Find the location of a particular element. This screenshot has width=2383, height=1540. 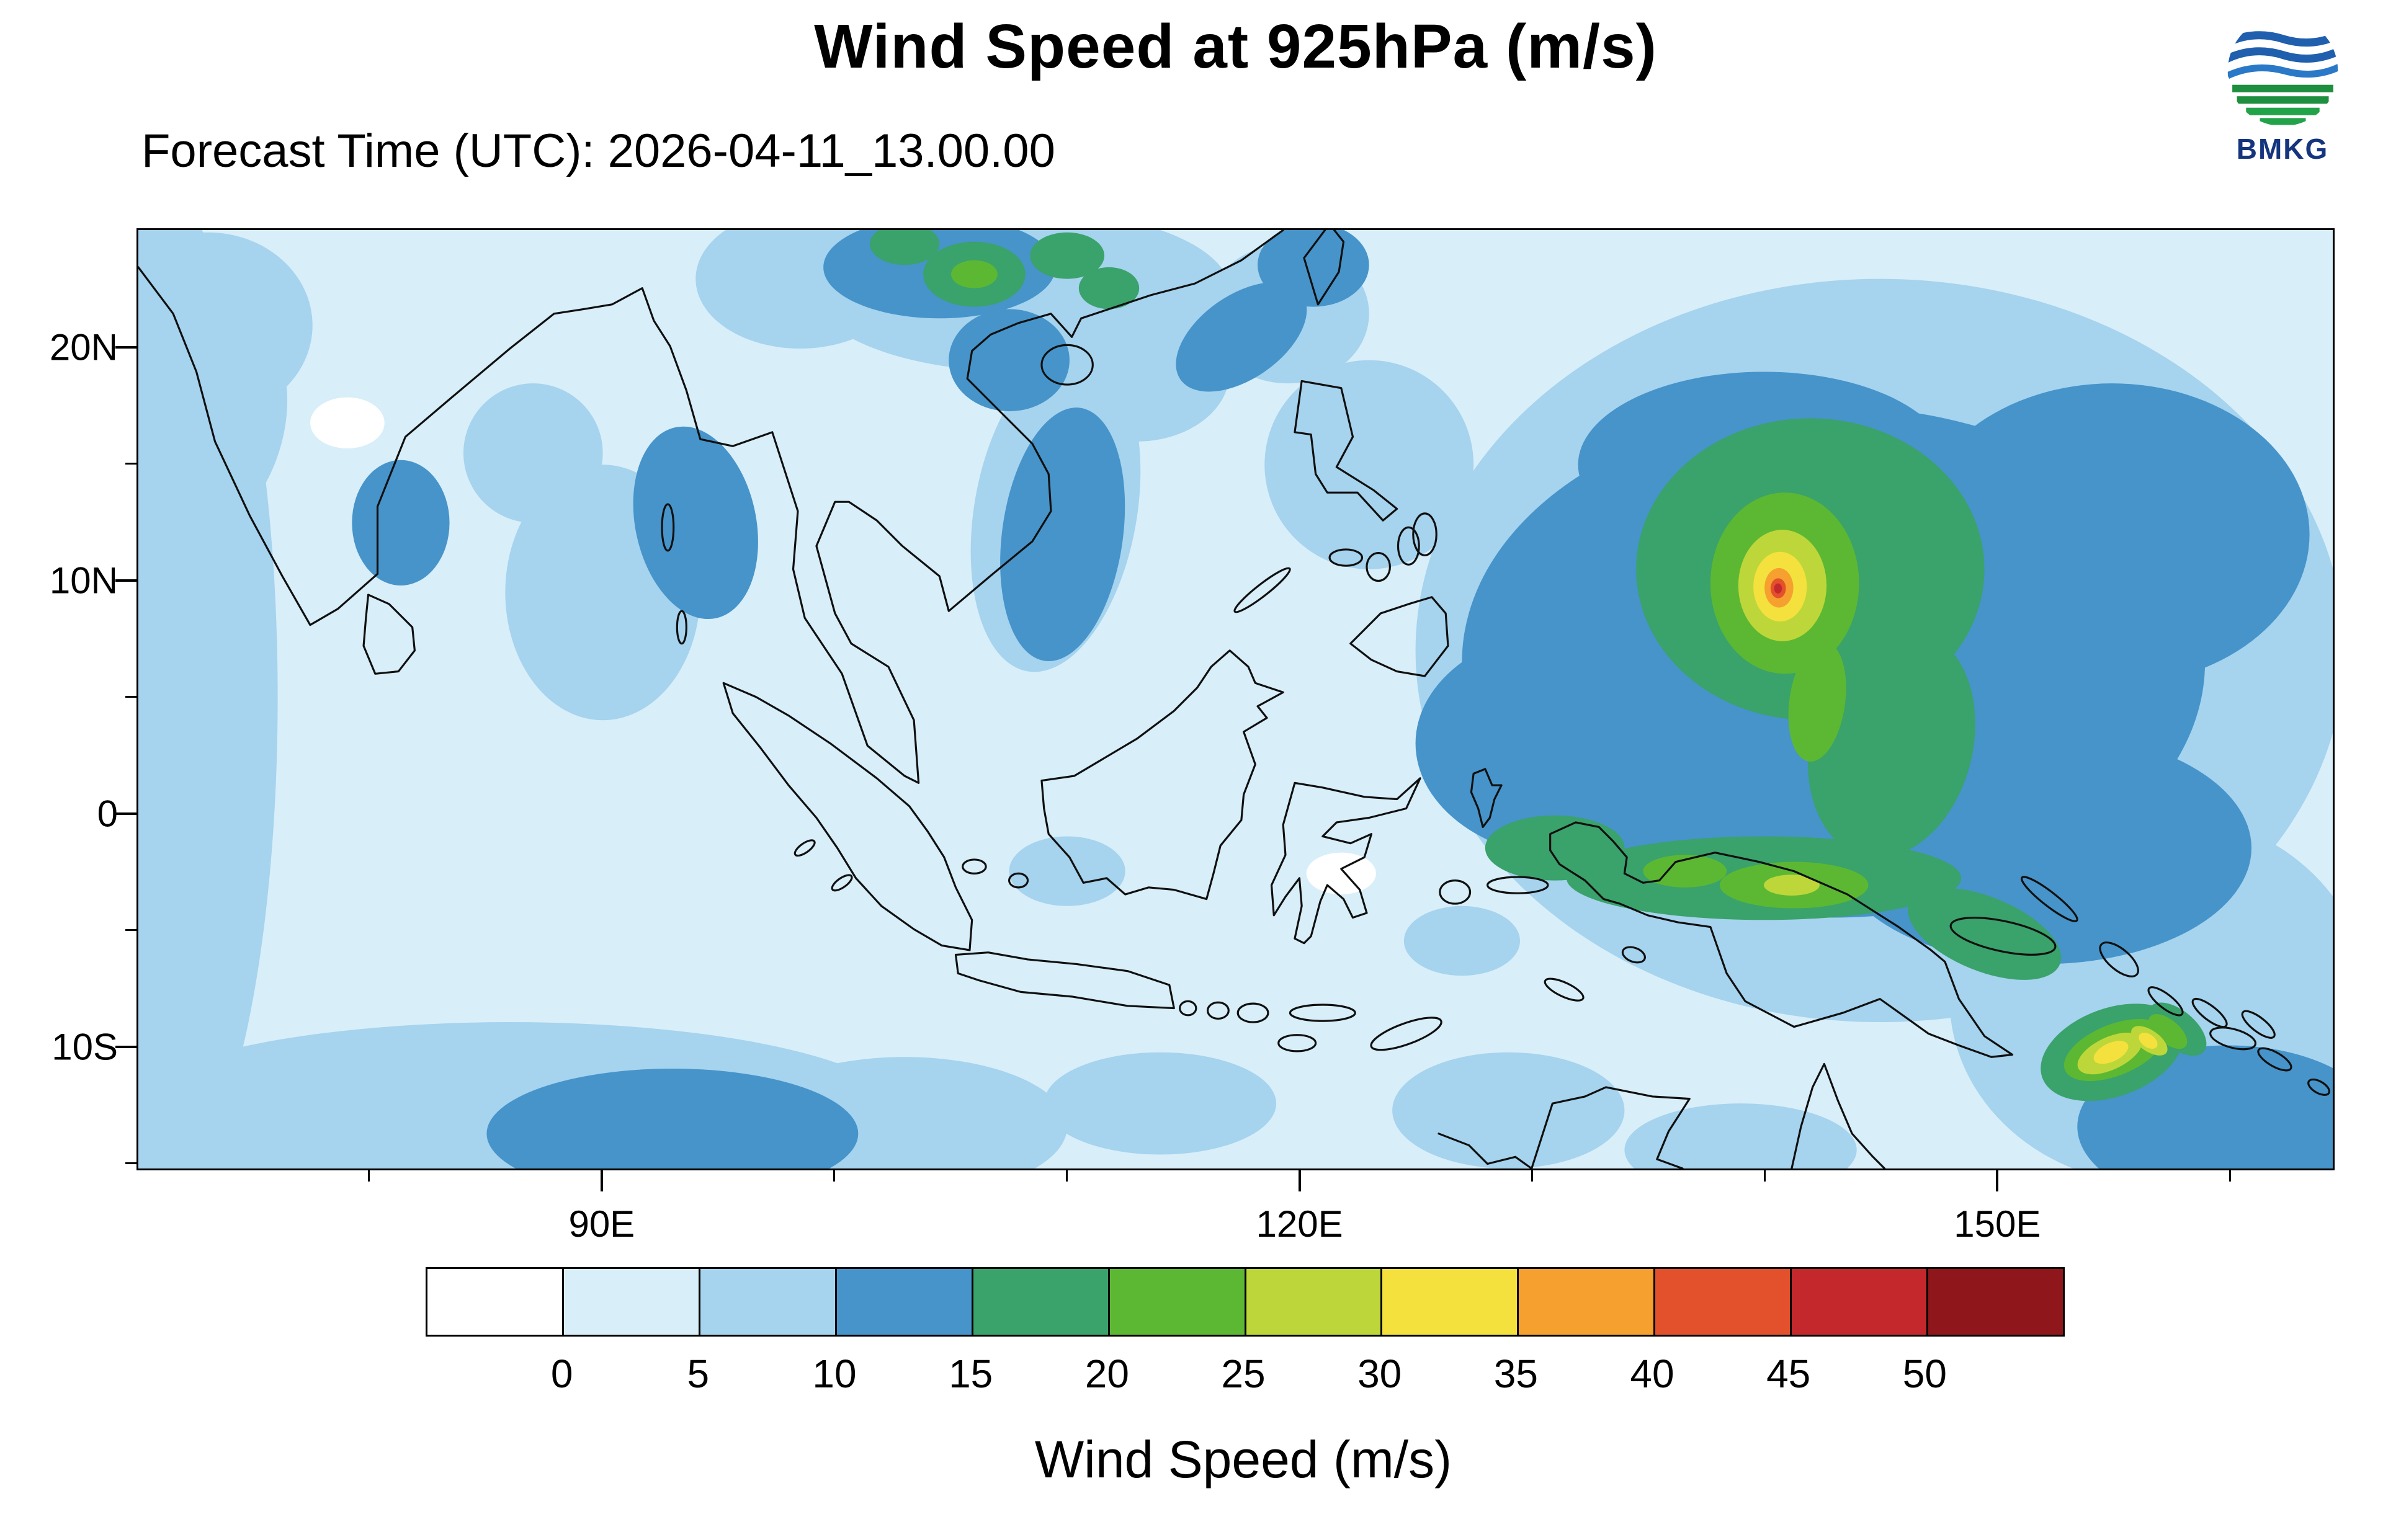

colorbar-tick-label: 10 is located at coordinates (834, 1374).